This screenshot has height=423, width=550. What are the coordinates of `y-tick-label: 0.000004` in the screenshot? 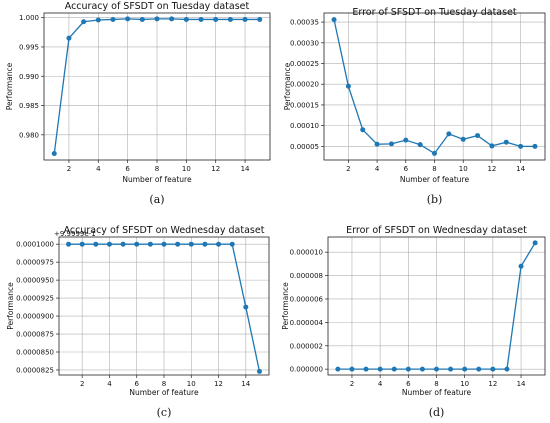 It's located at (307, 323).